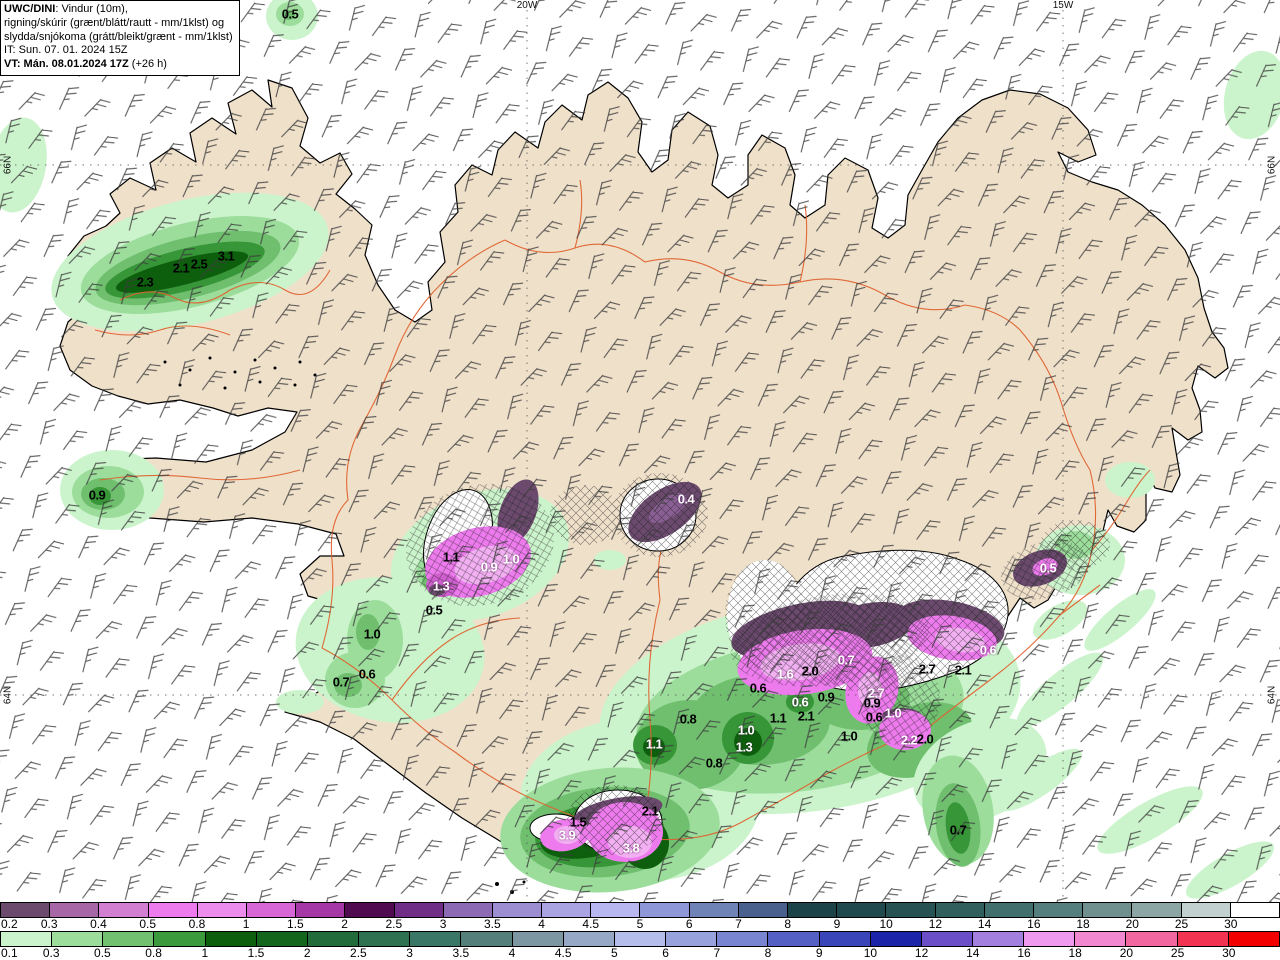 Image resolution: width=1280 pixels, height=960 pixels. Describe the element at coordinates (785, 674) in the screenshot. I see `precip-value-label: 1.6` at that location.